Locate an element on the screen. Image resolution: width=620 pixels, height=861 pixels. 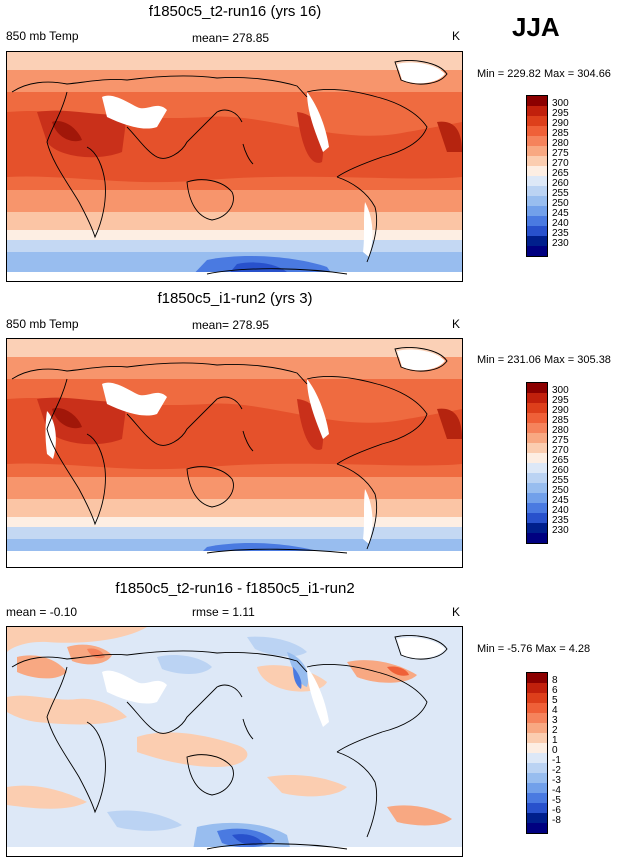
panel3-tick: 4 is located at coordinates (555, 710).